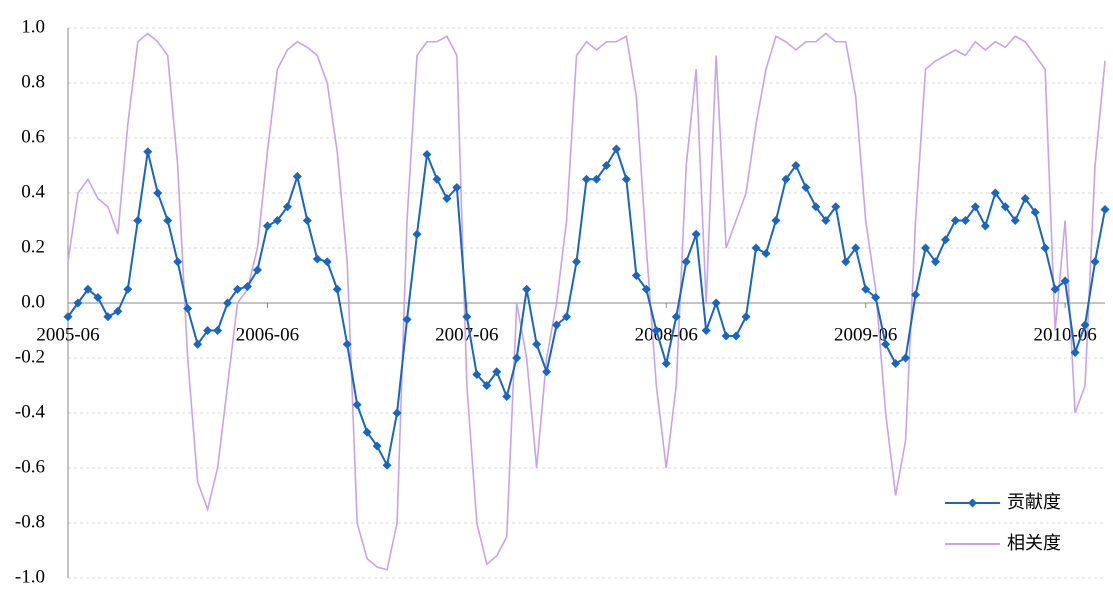  What do you see at coordinates (1034, 502) in the screenshot?
I see `legend-label: 贡献度` at bounding box center [1034, 502].